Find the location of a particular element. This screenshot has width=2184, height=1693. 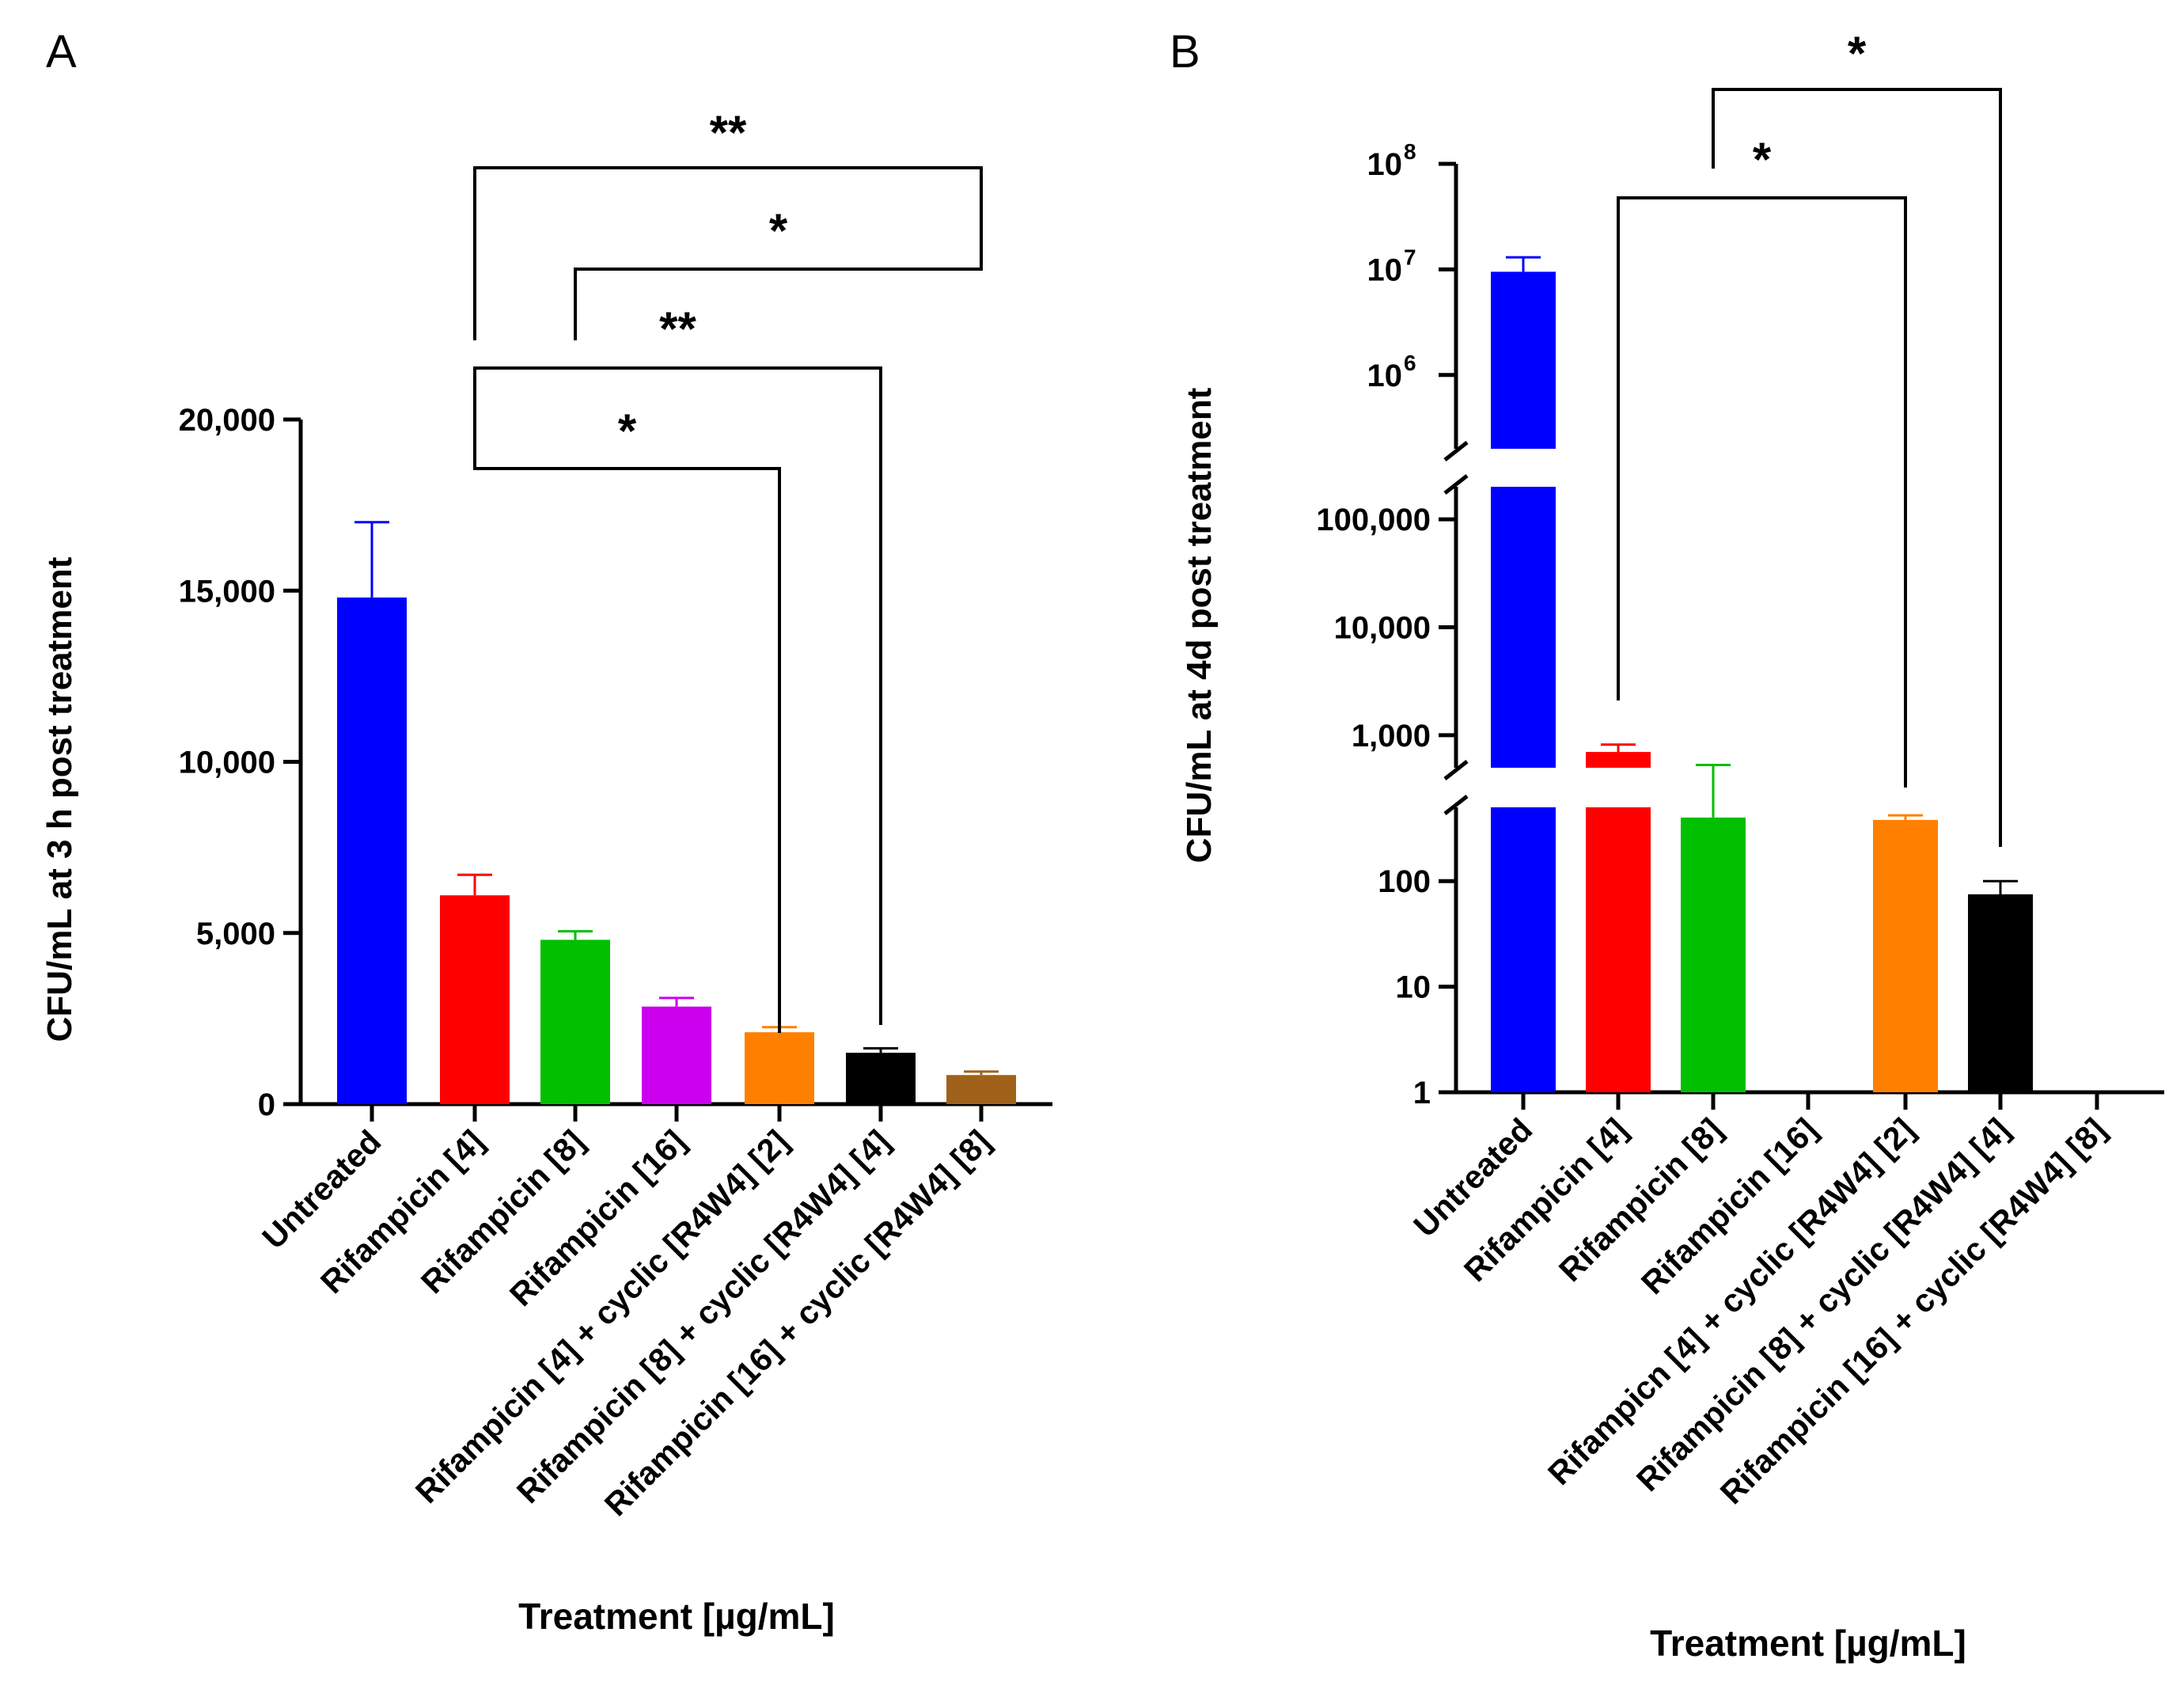

y-tick-label: 0 is located at coordinates (266, 1105).